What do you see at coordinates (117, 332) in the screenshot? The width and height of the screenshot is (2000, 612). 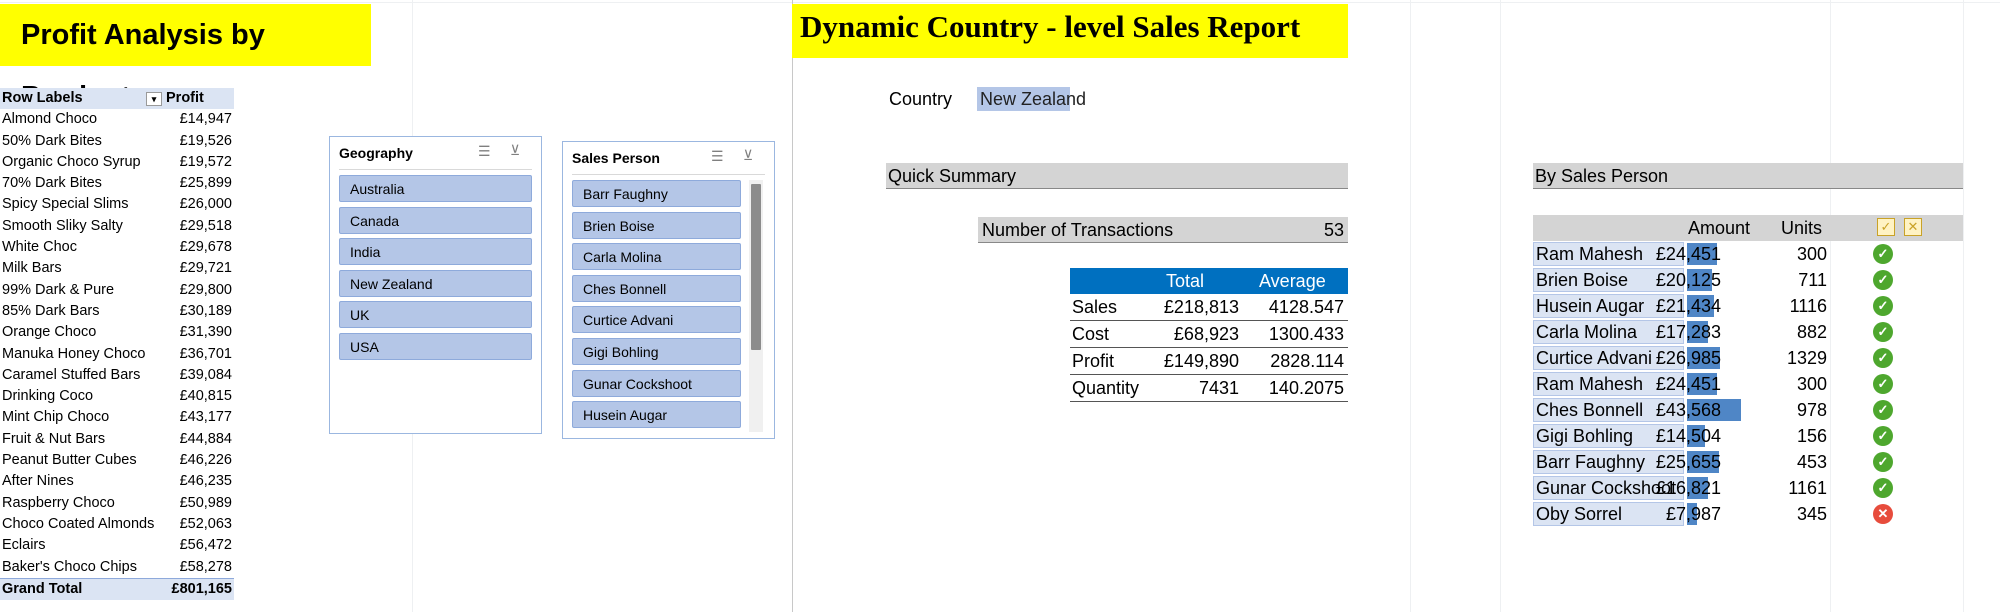 I see `pivot-row: Orange Choco £31,390` at bounding box center [117, 332].